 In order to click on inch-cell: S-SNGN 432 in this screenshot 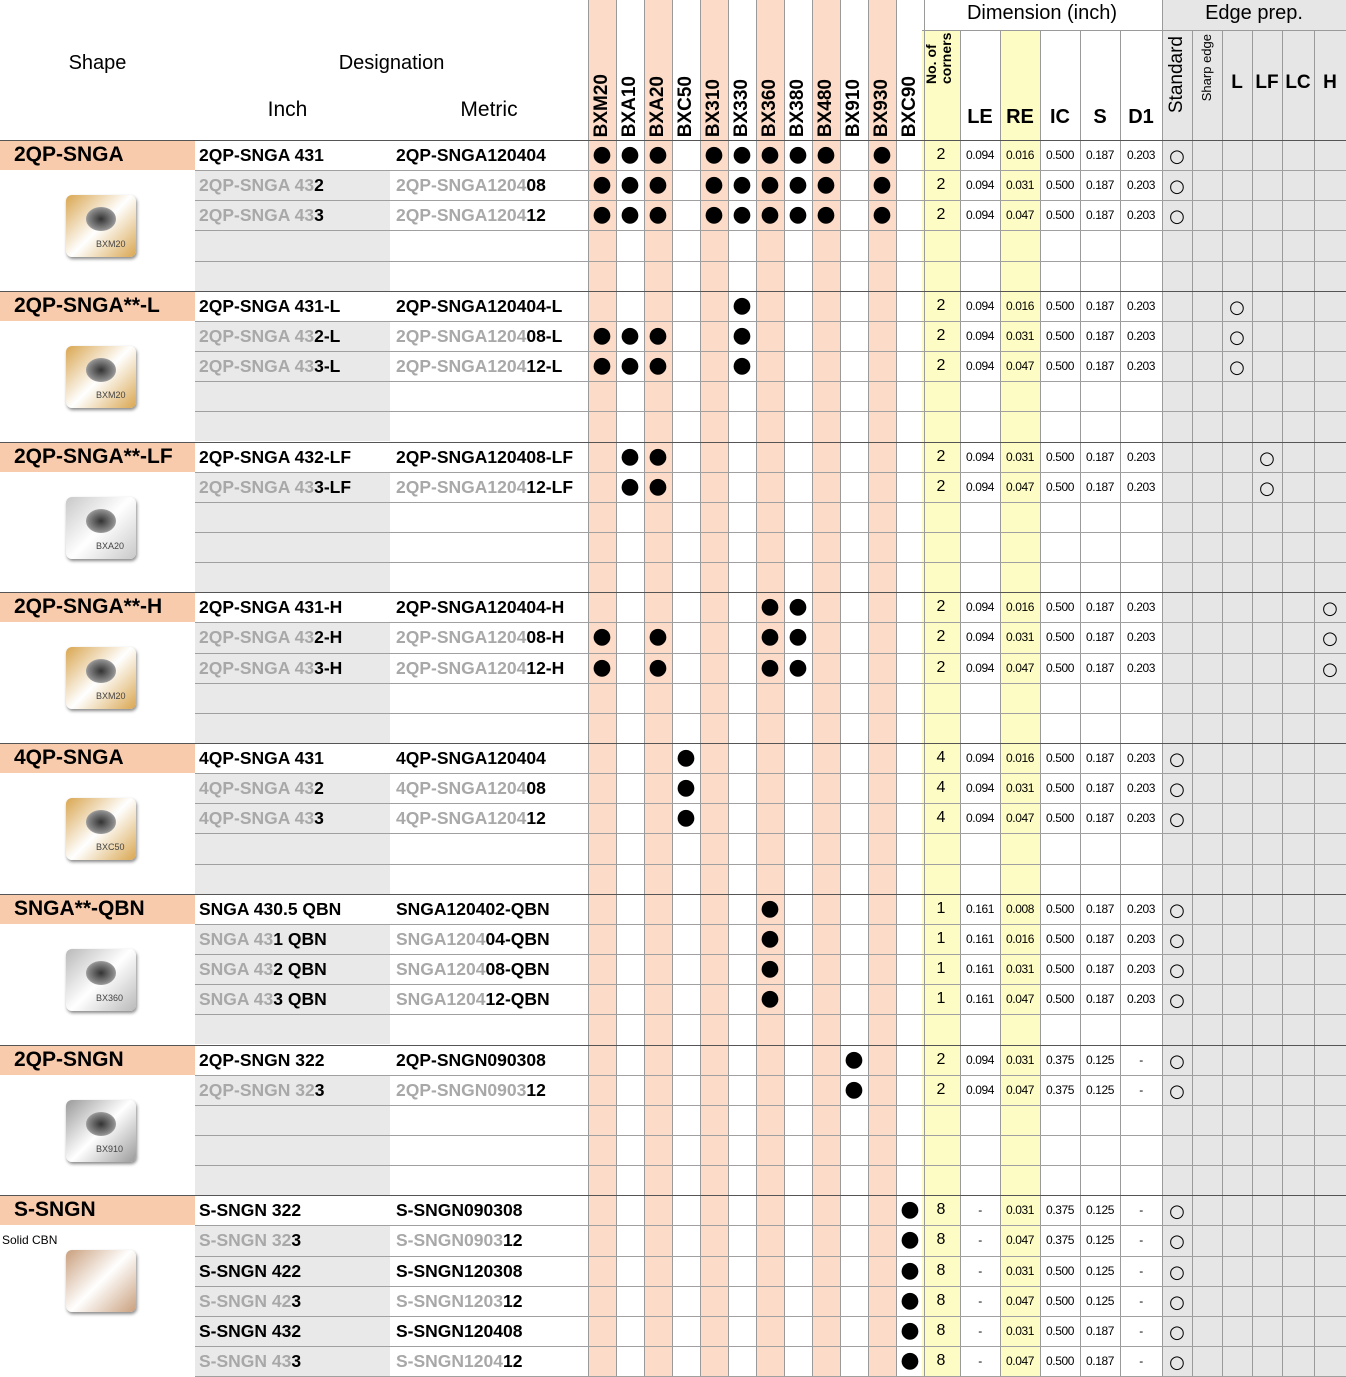, I will do `click(295, 1331)`.